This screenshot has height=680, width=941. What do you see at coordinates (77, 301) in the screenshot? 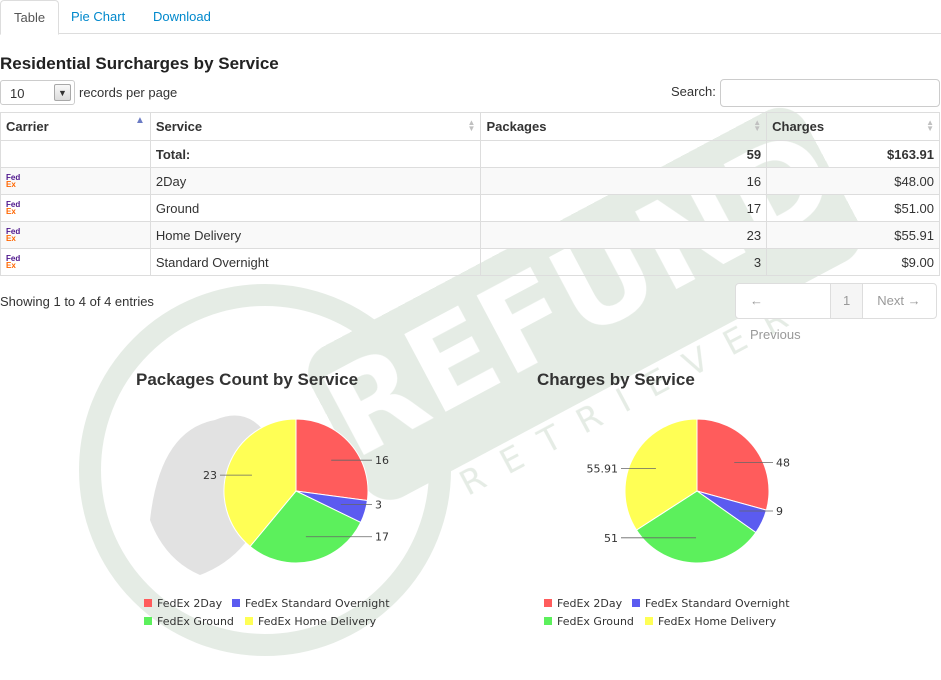
I see `table-info: Showing 1 to 4 of 4 entries` at bounding box center [77, 301].